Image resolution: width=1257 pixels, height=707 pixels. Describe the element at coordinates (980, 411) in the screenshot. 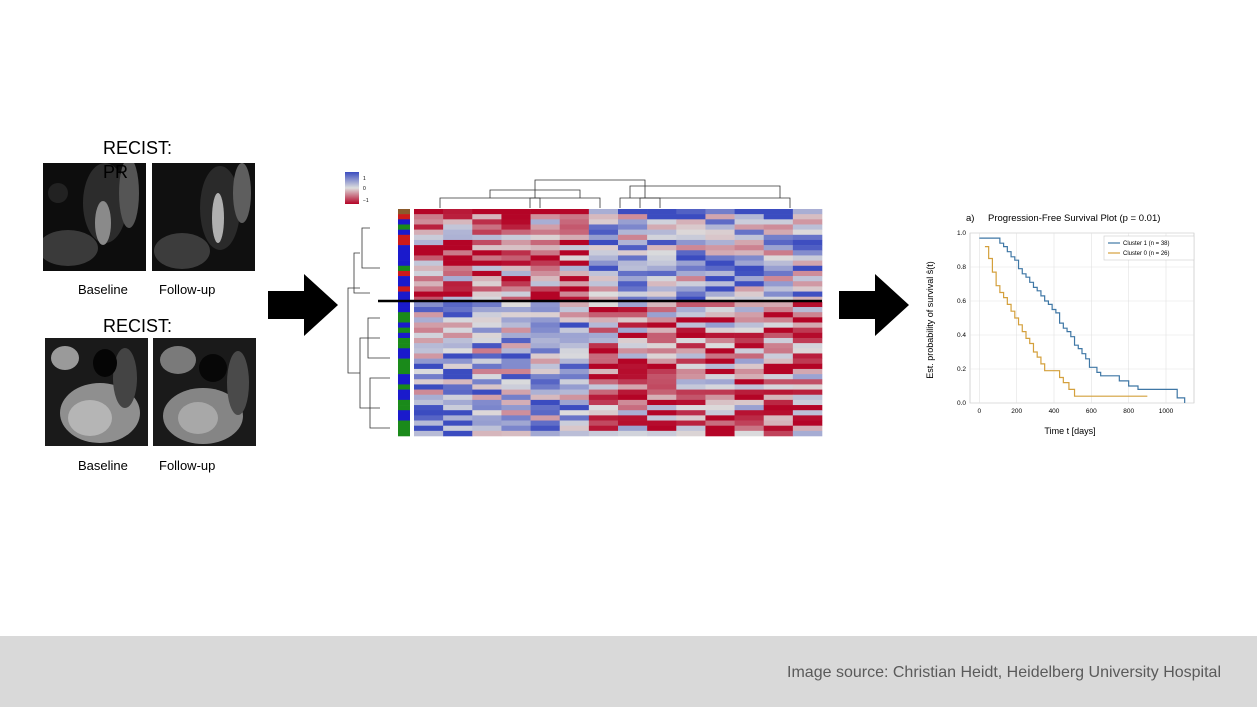

I see `x-tick-label: 0` at that location.